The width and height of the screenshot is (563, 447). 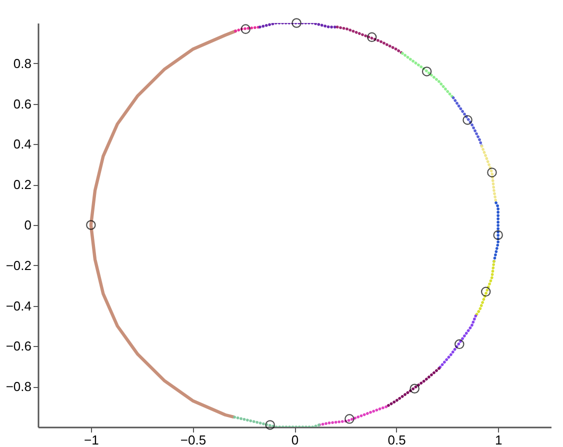 What do you see at coordinates (28, 225) in the screenshot?
I see `y-tick-label: 0` at bounding box center [28, 225].